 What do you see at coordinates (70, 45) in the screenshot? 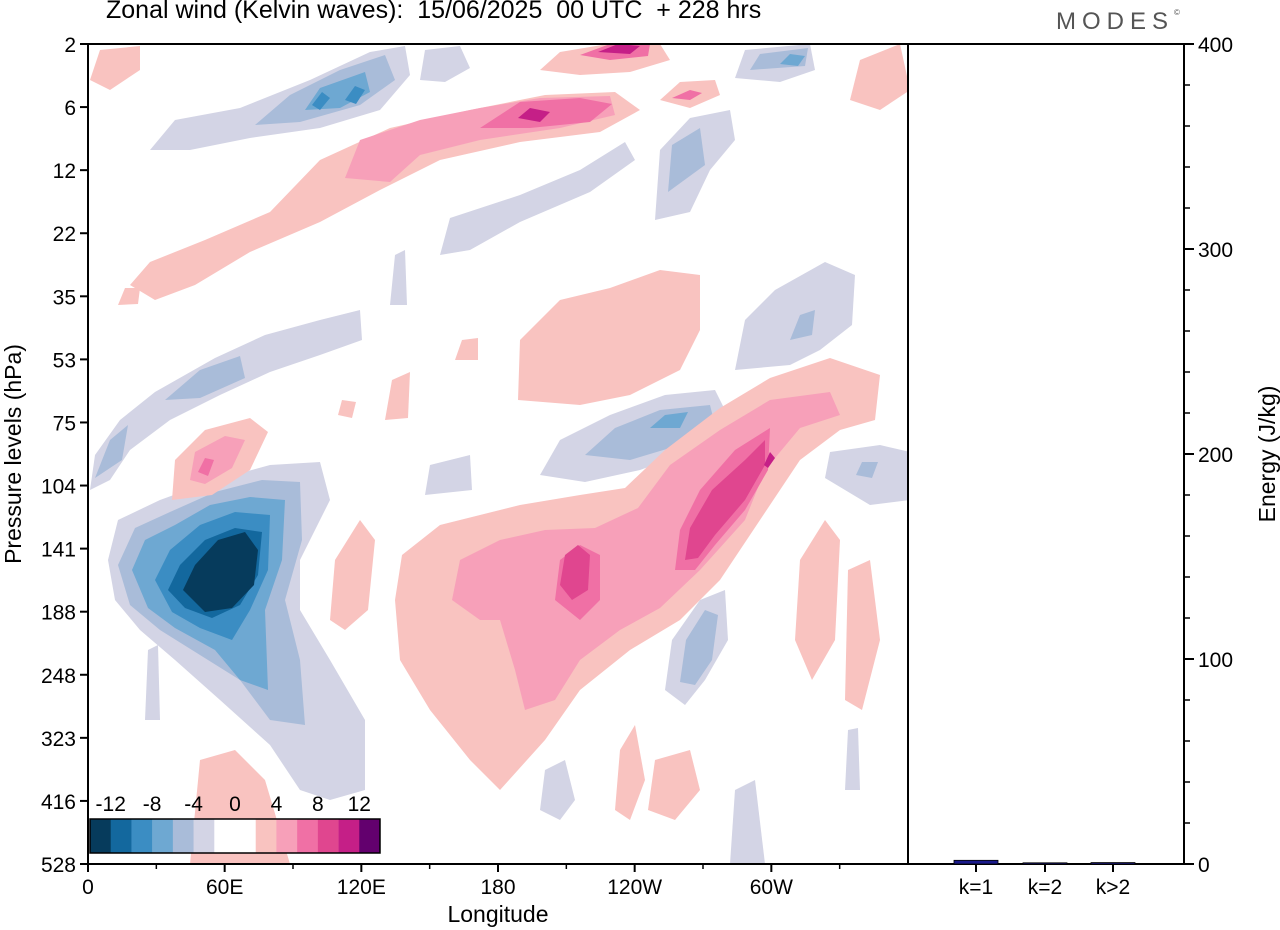
I see `y-tick-label: 2` at bounding box center [70, 45].